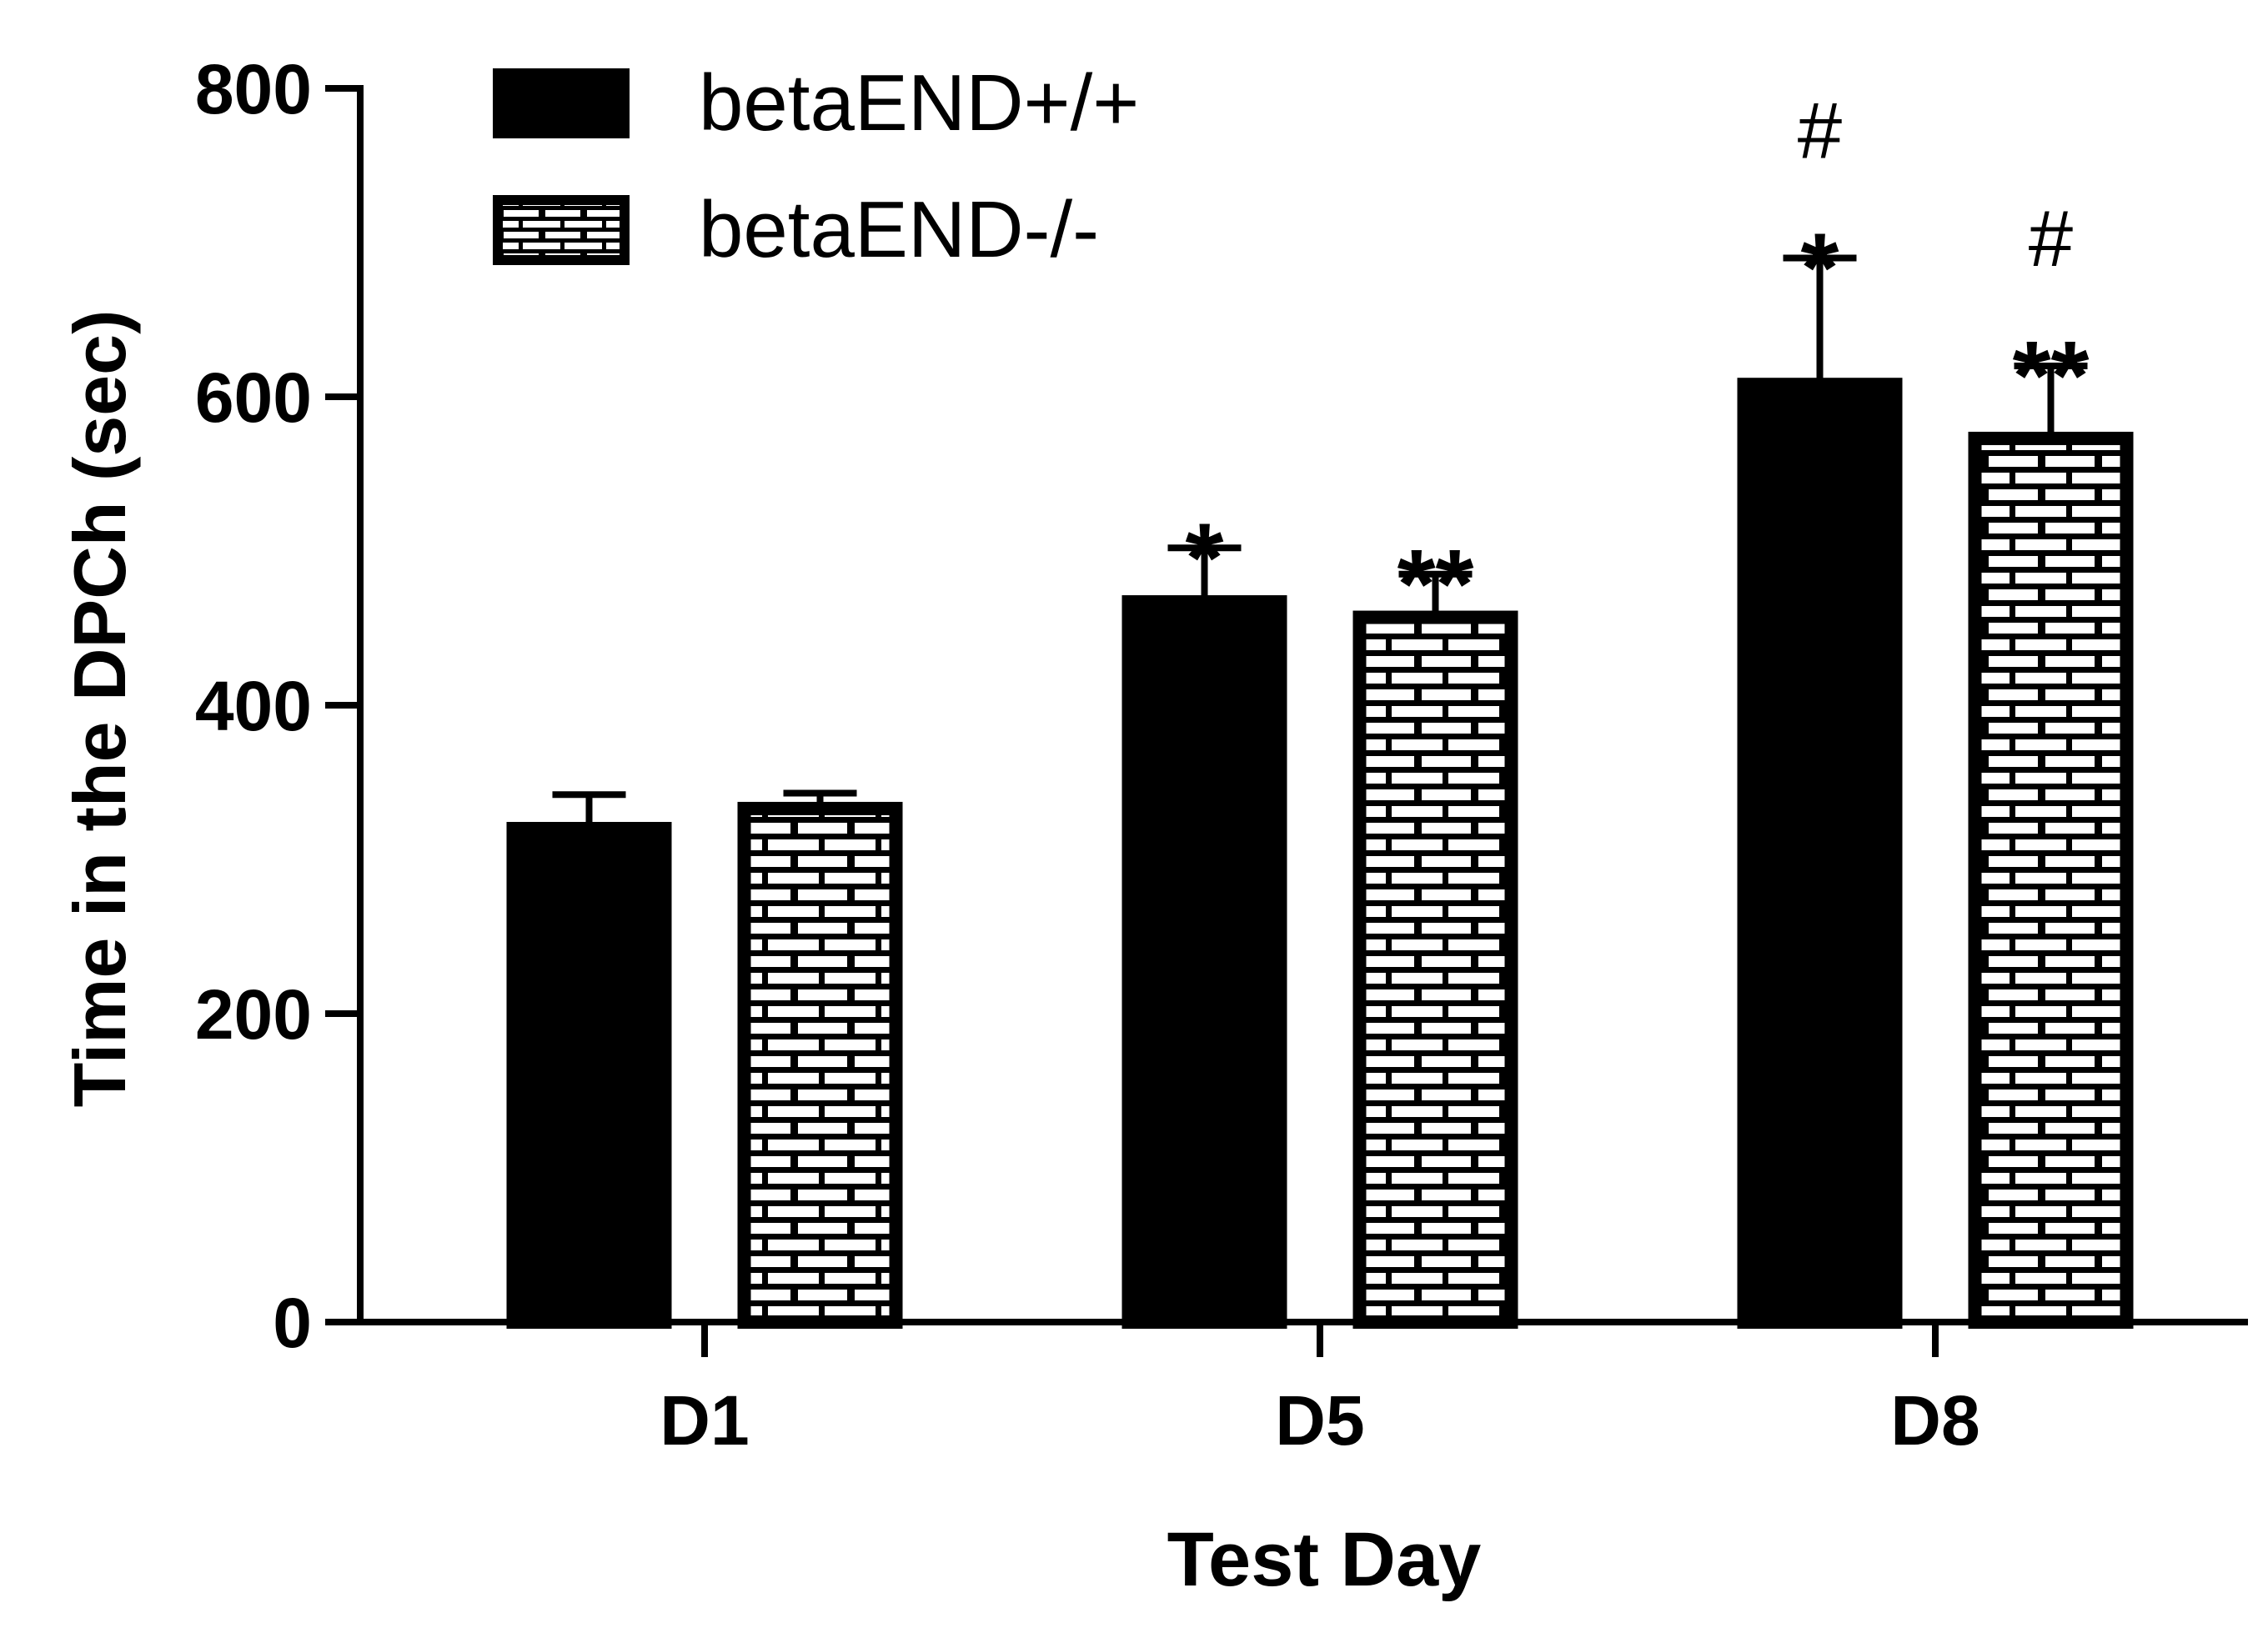  I want to click on y-tick-label: 200, so click(253, 1015).